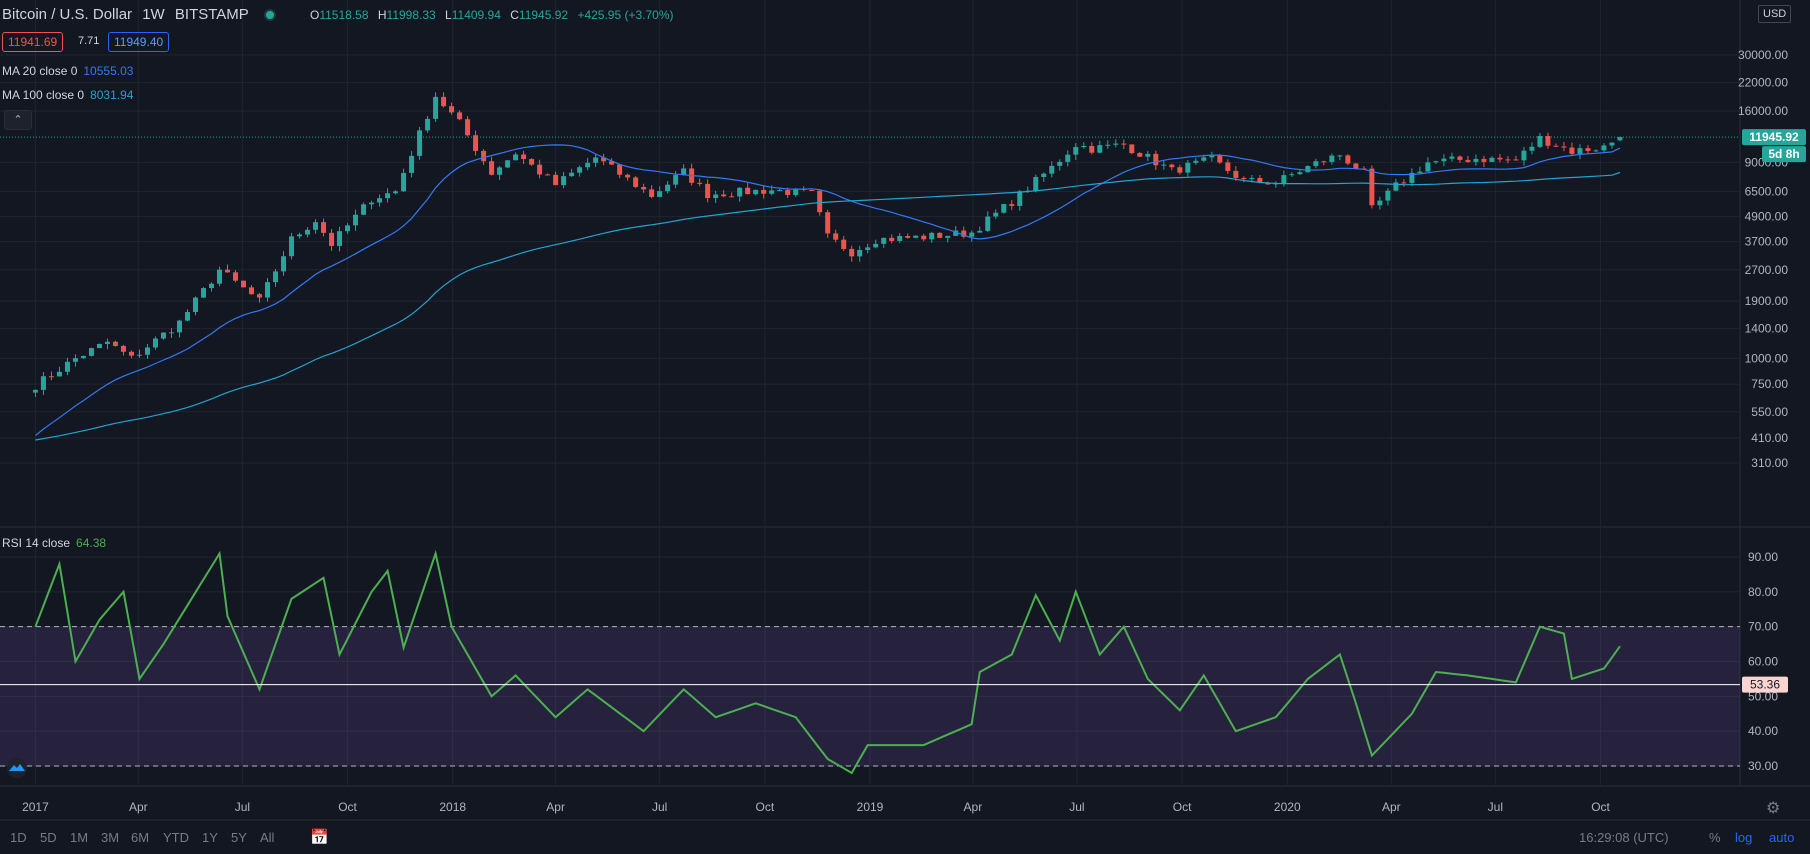 This screenshot has width=1810, height=854. What do you see at coordinates (1767, 191) in the screenshot?
I see `price-tick-label: 6500.00` at bounding box center [1767, 191].